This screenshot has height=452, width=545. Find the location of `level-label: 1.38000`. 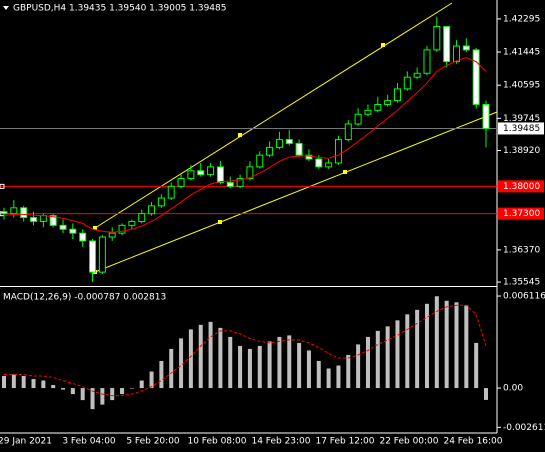

level-label: 1.38000 is located at coordinates (521, 187).